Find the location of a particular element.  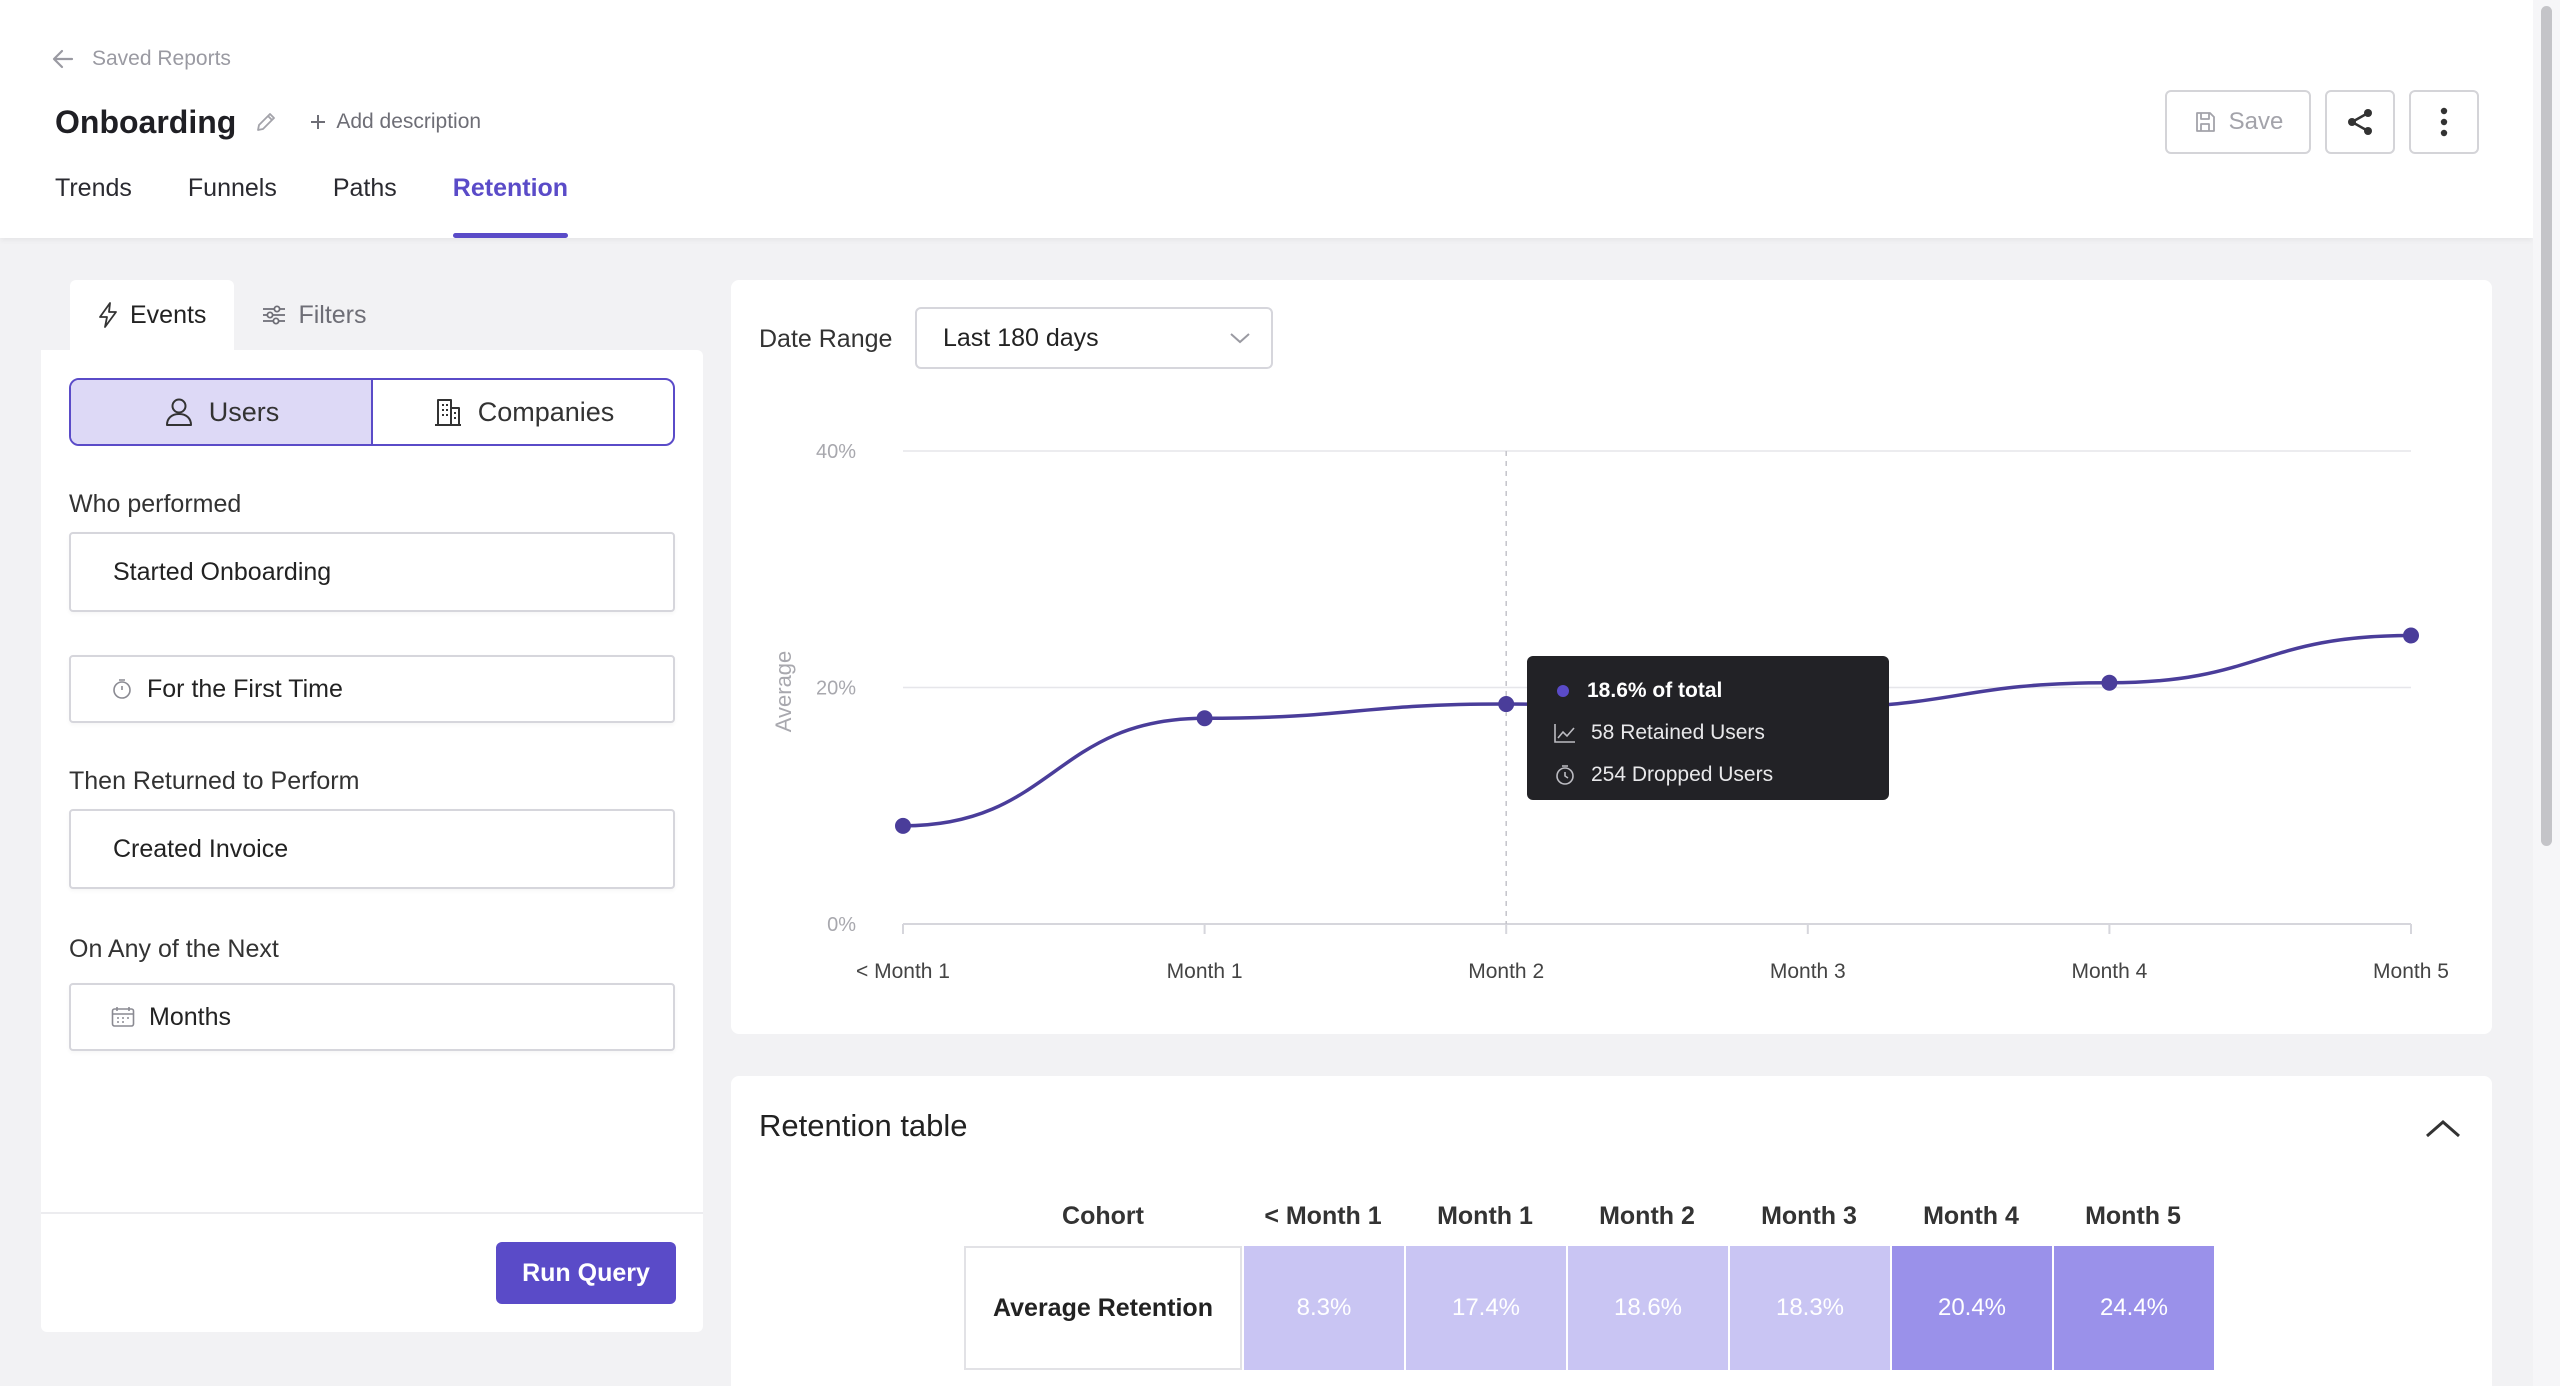

pencil-icon is located at coordinates (266, 122).